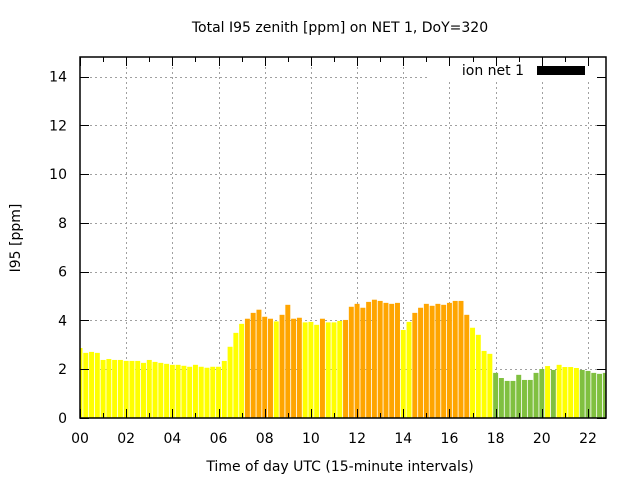  What do you see at coordinates (339, 467) in the screenshot?
I see `x-axis-label: Time of day UTC (15-minute intervals)` at bounding box center [339, 467].